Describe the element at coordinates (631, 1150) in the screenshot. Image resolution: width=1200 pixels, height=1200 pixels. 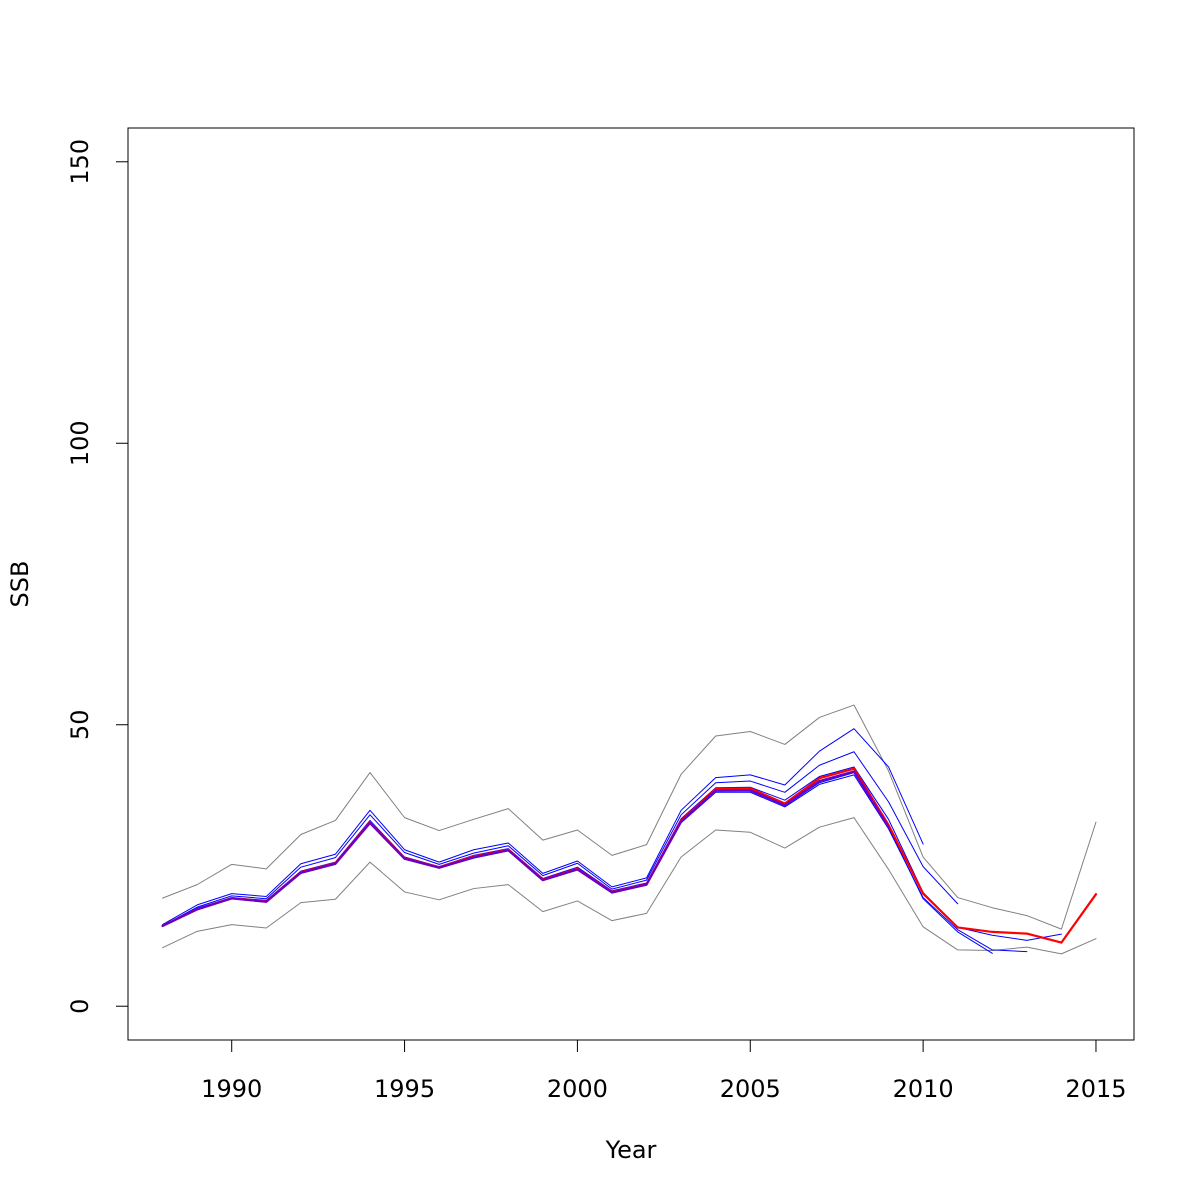
I see `x-axis-label: Year` at that location.